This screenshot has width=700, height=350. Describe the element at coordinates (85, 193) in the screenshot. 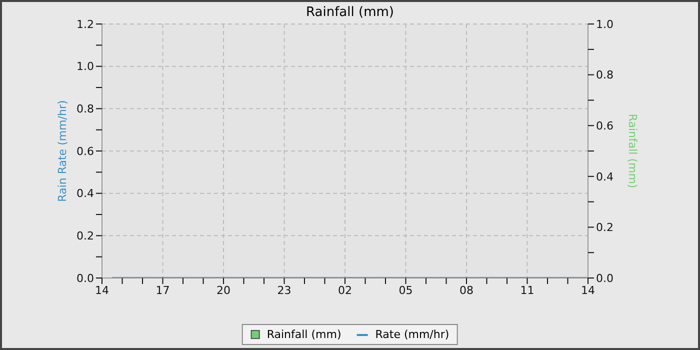

I see `y-tick-label: 0.4` at that location.